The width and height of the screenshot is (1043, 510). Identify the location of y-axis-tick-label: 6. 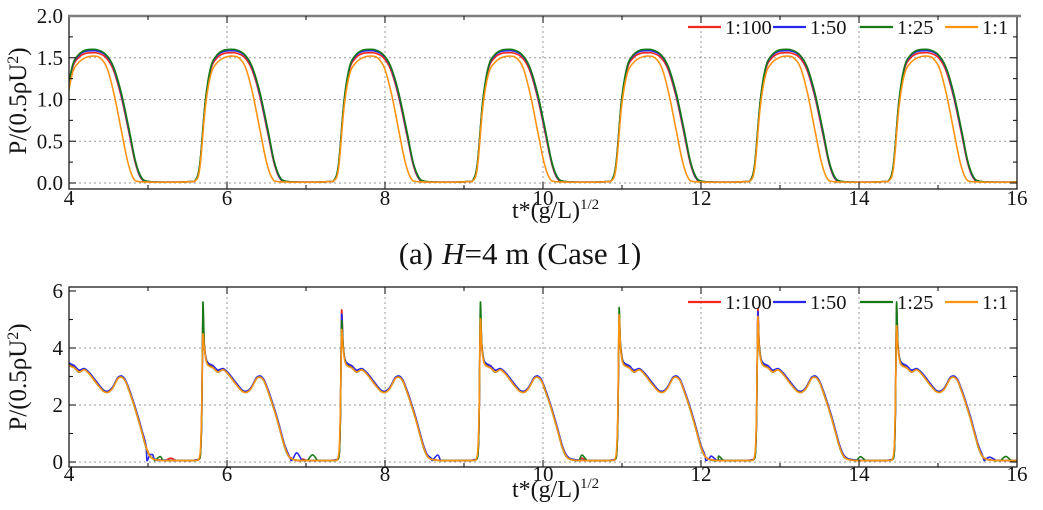
(58, 291).